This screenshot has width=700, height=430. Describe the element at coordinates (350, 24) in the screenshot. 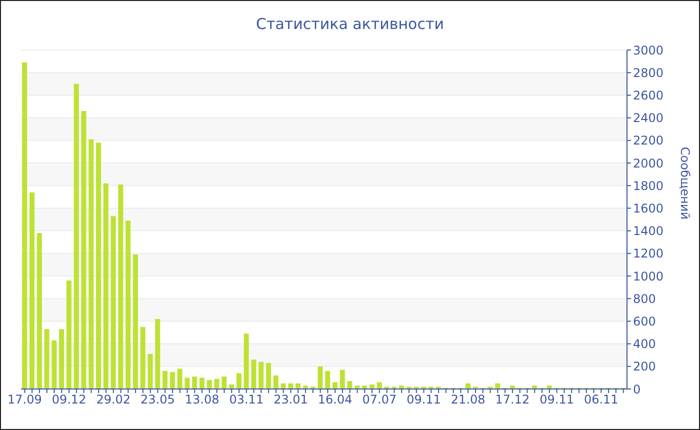

I see `chart-title: Статистика активности` at that location.